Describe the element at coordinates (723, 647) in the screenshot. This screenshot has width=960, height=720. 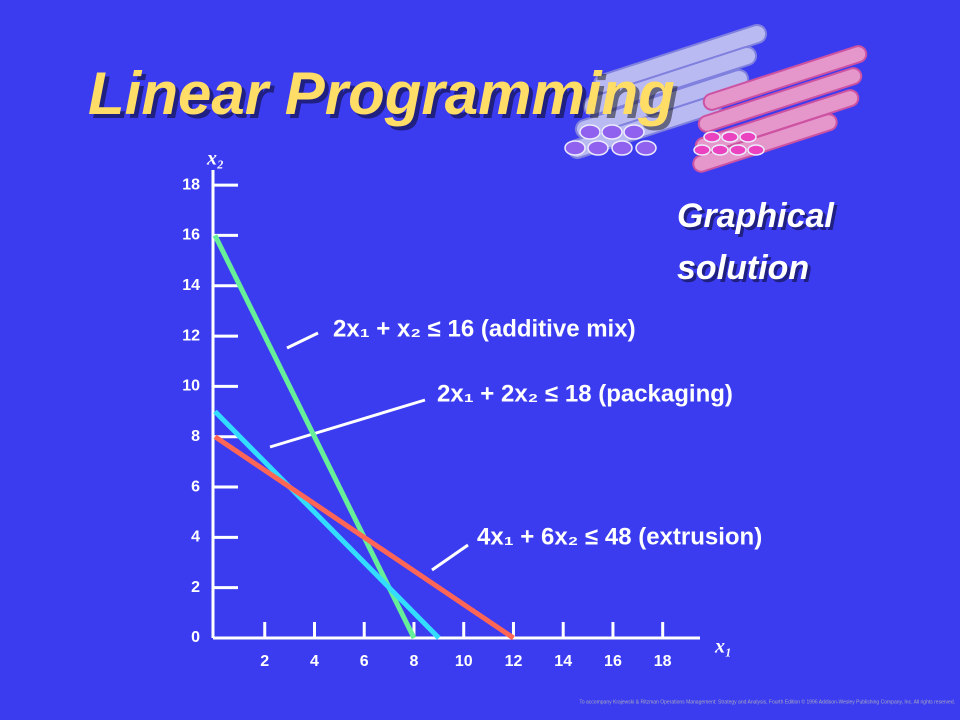
I see `x-axis-label: x₁` at that location.